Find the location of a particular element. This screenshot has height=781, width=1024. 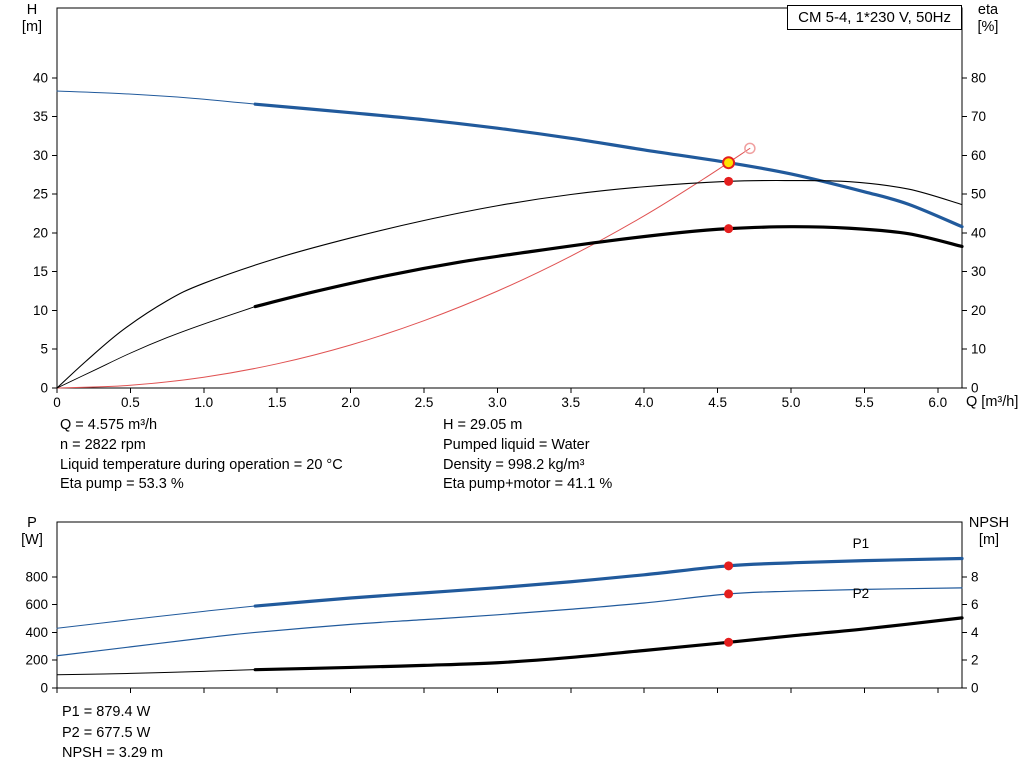

h-axis-title: H [m] is located at coordinates (32, 19).